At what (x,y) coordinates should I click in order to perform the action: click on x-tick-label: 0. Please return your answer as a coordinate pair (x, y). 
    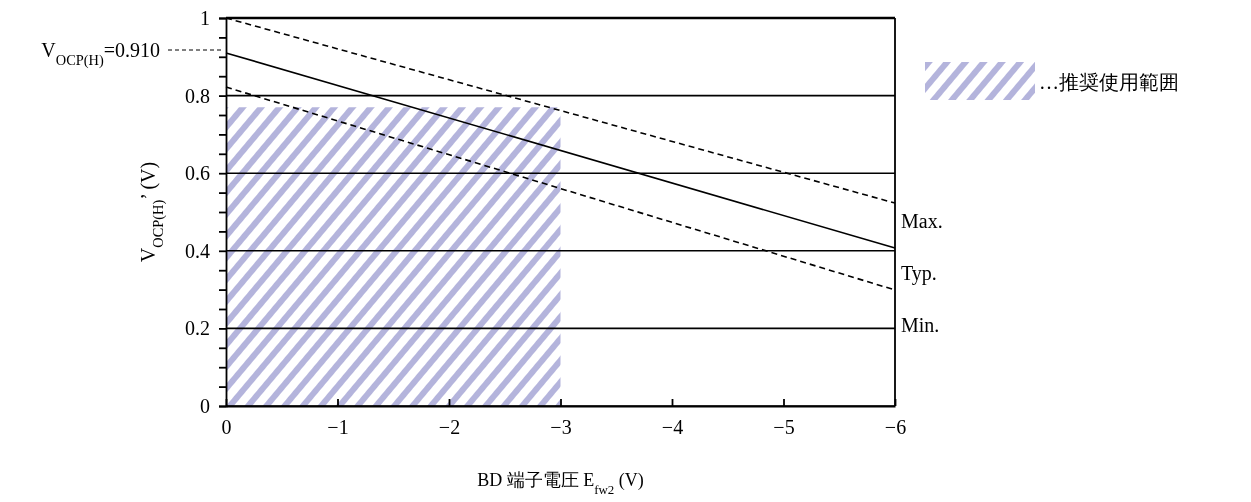
    Looking at the image, I should click on (226, 427).